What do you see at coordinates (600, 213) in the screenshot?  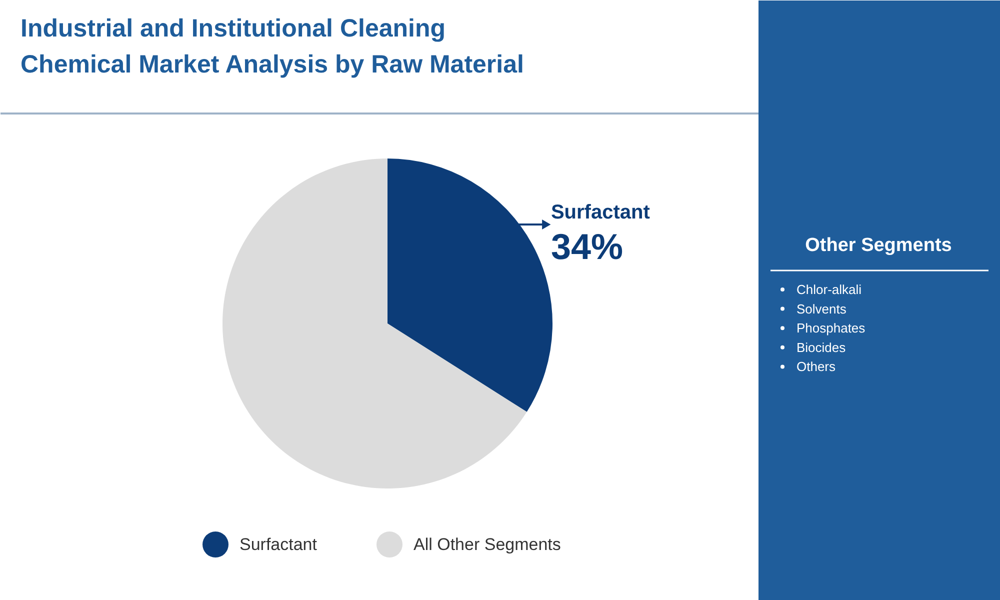 I see `legend-label: Surfactant` at bounding box center [600, 213].